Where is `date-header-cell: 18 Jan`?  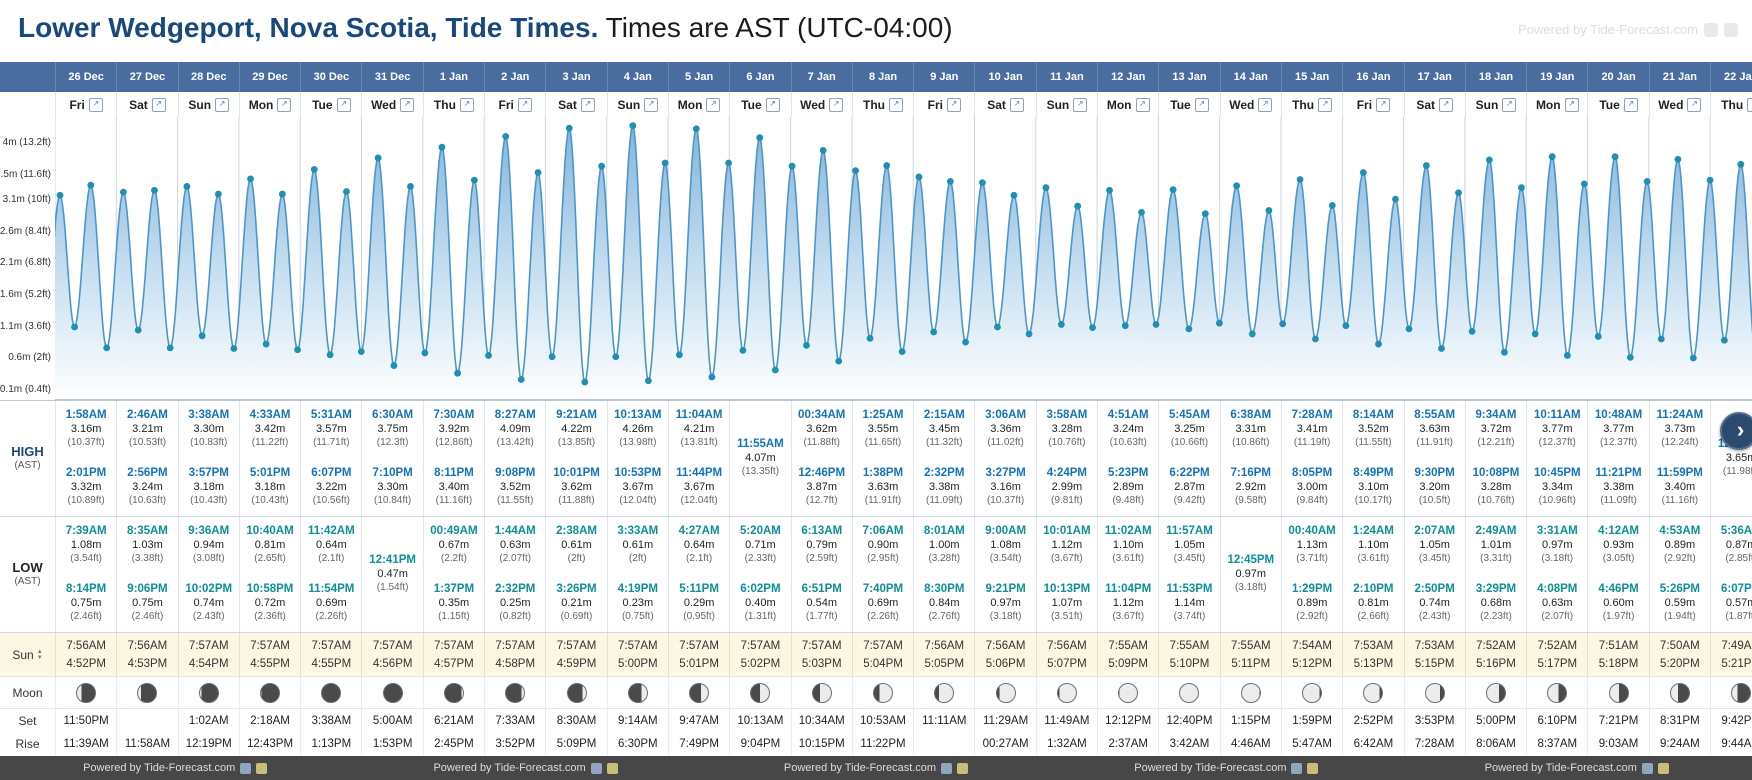
date-header-cell: 18 Jan is located at coordinates (1495, 77).